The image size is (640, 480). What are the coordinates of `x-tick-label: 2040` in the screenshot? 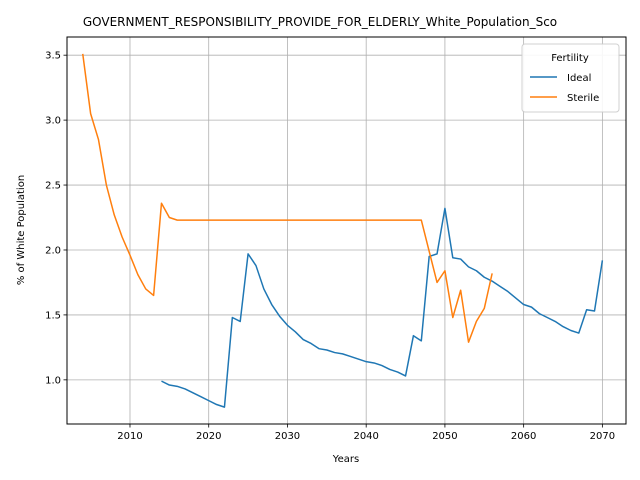 It's located at (365, 436).